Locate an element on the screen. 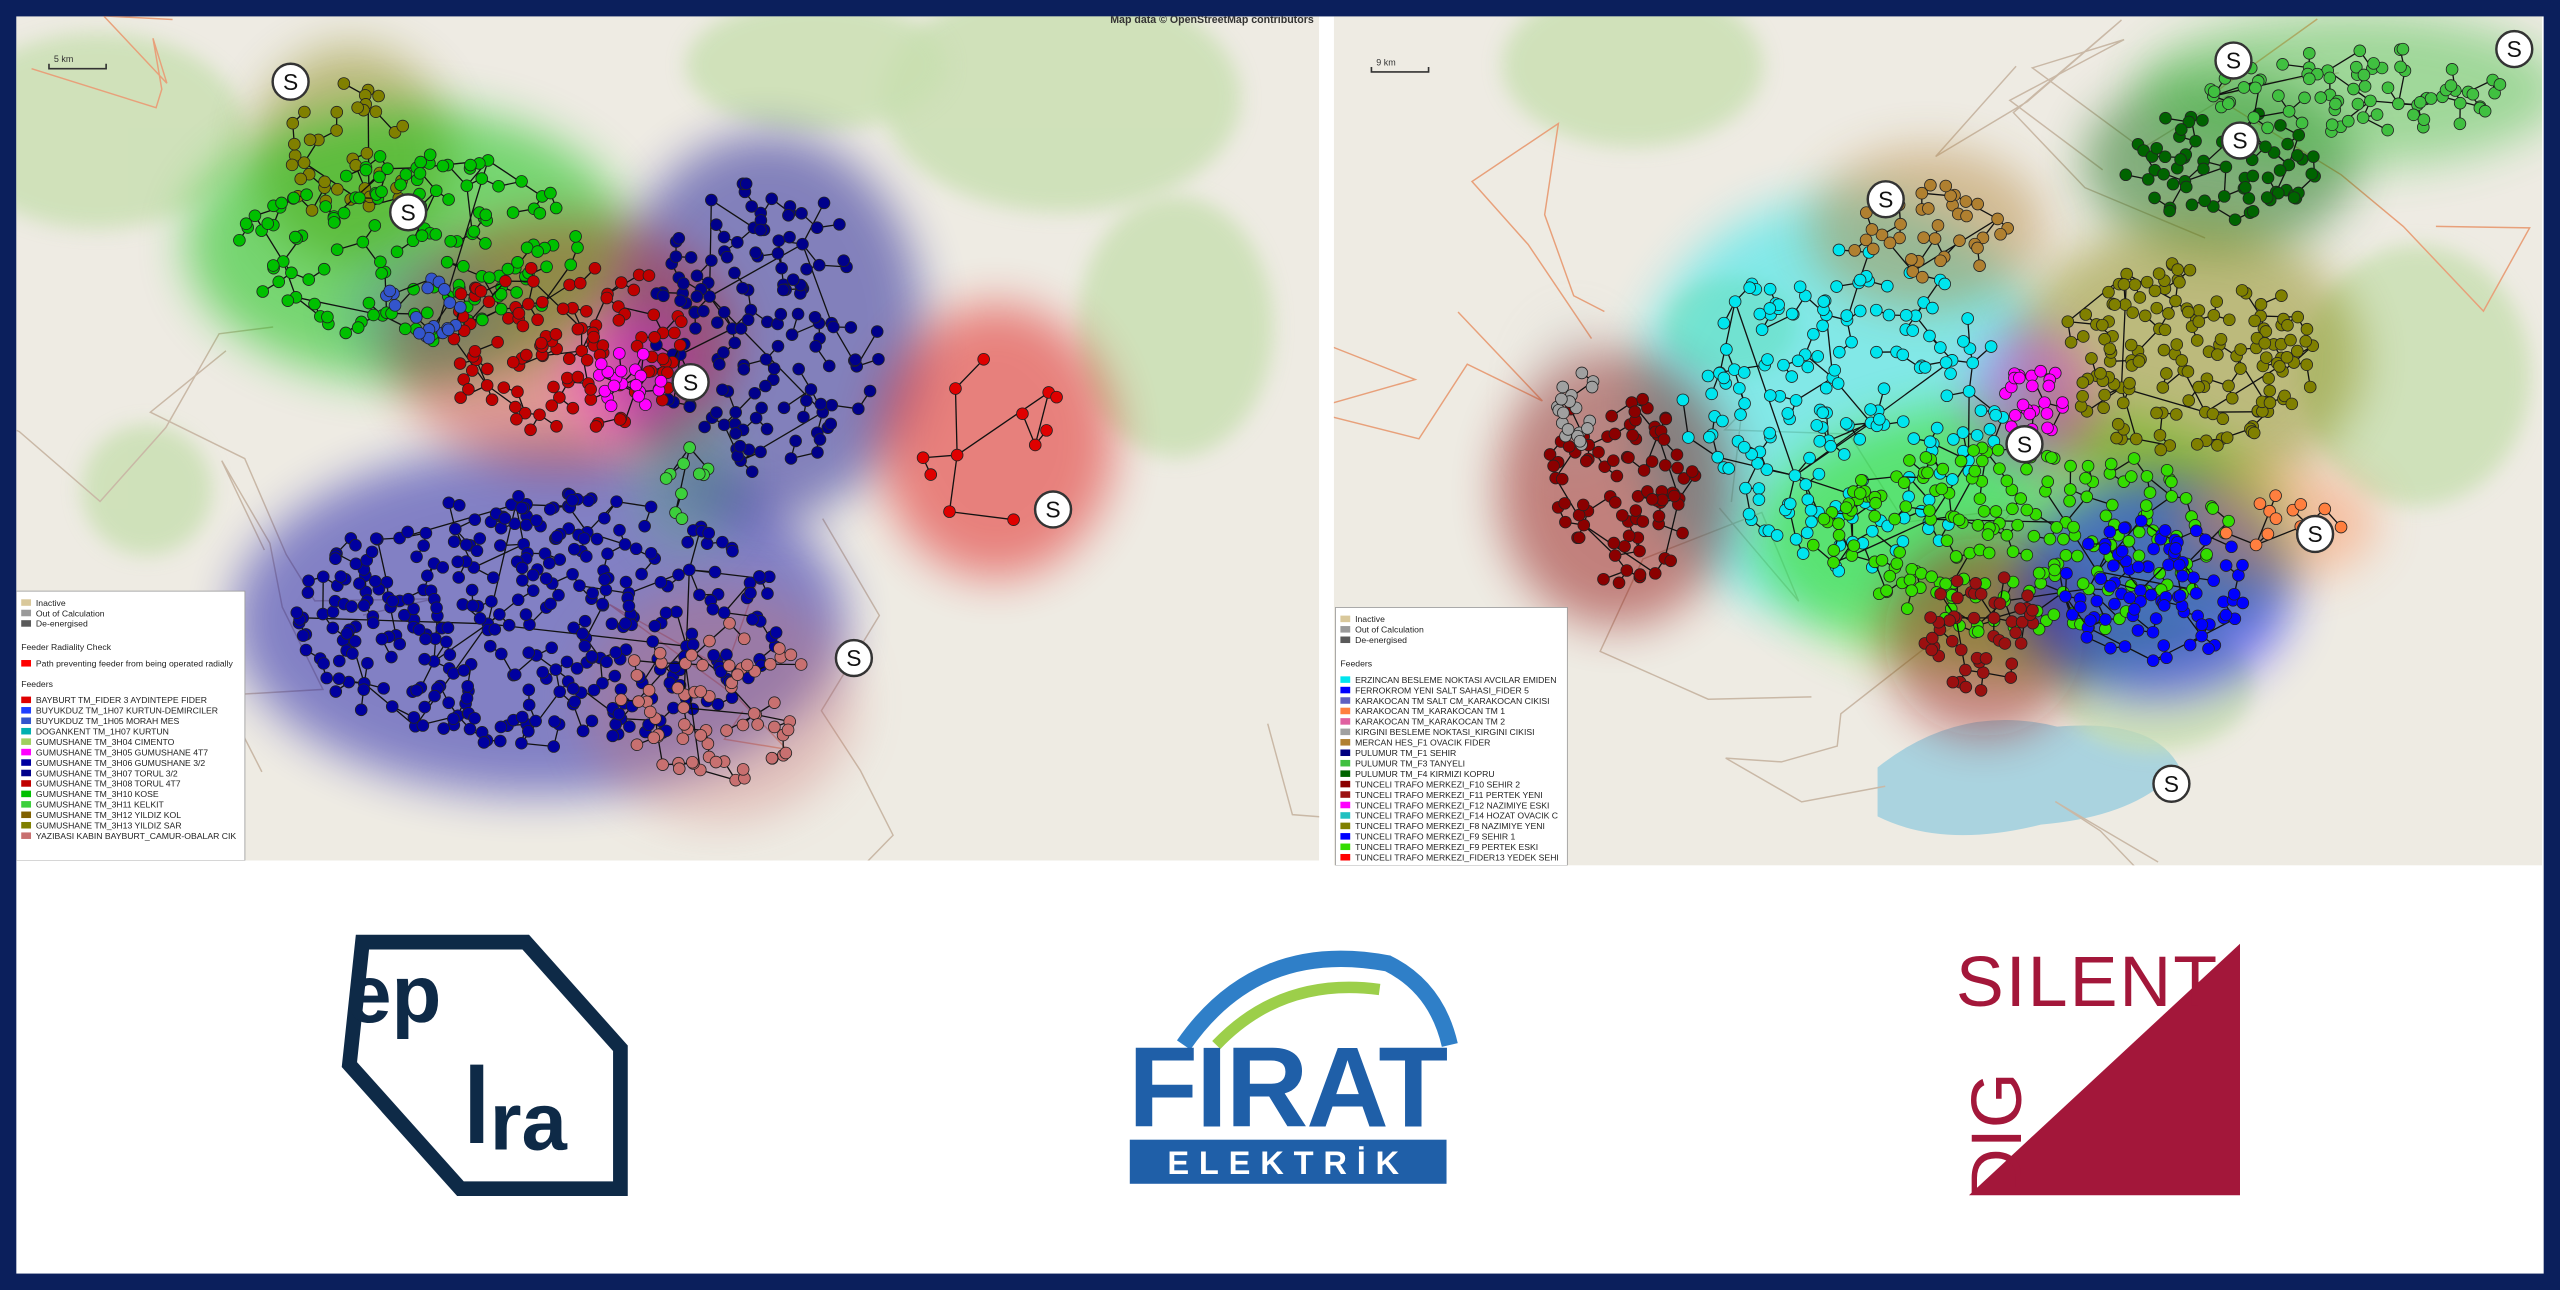  station-label: S is located at coordinates (2024, 444).